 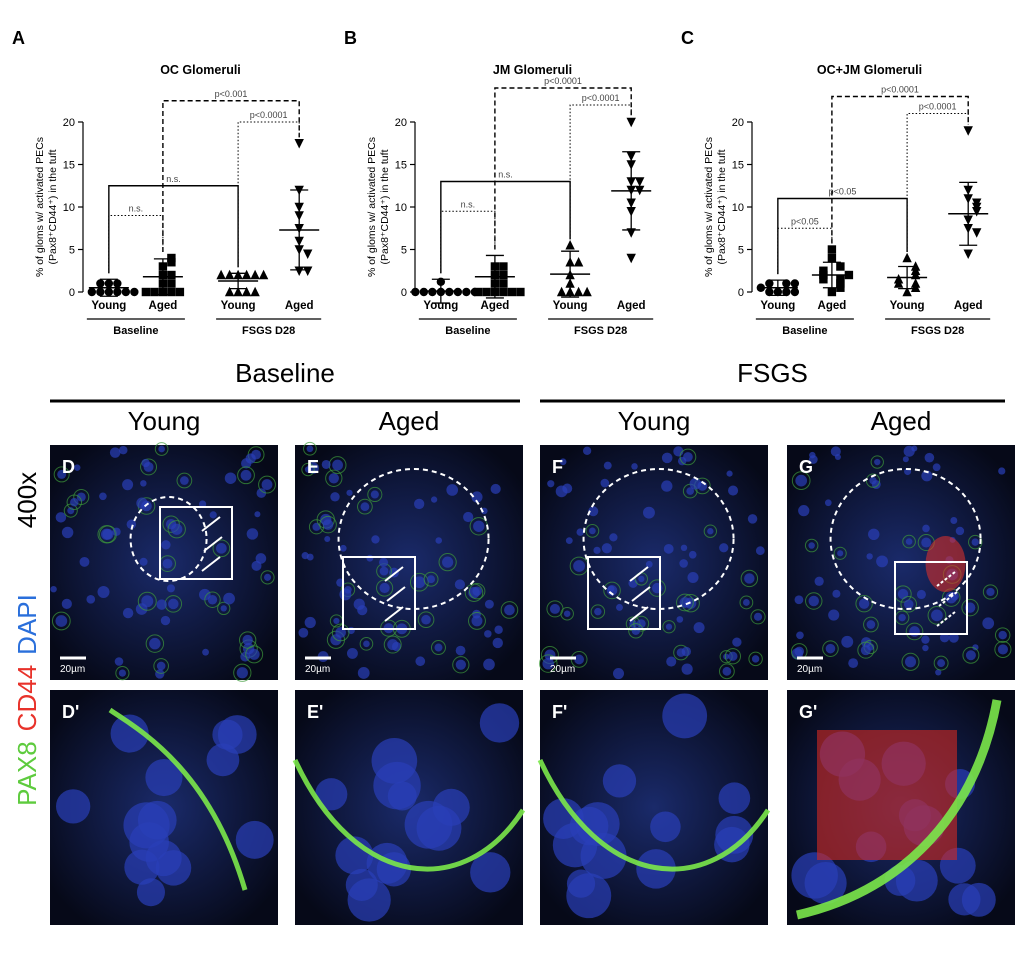 I want to click on y-axis-label: % of gloms w/ activated PECs, so click(x=709, y=207).